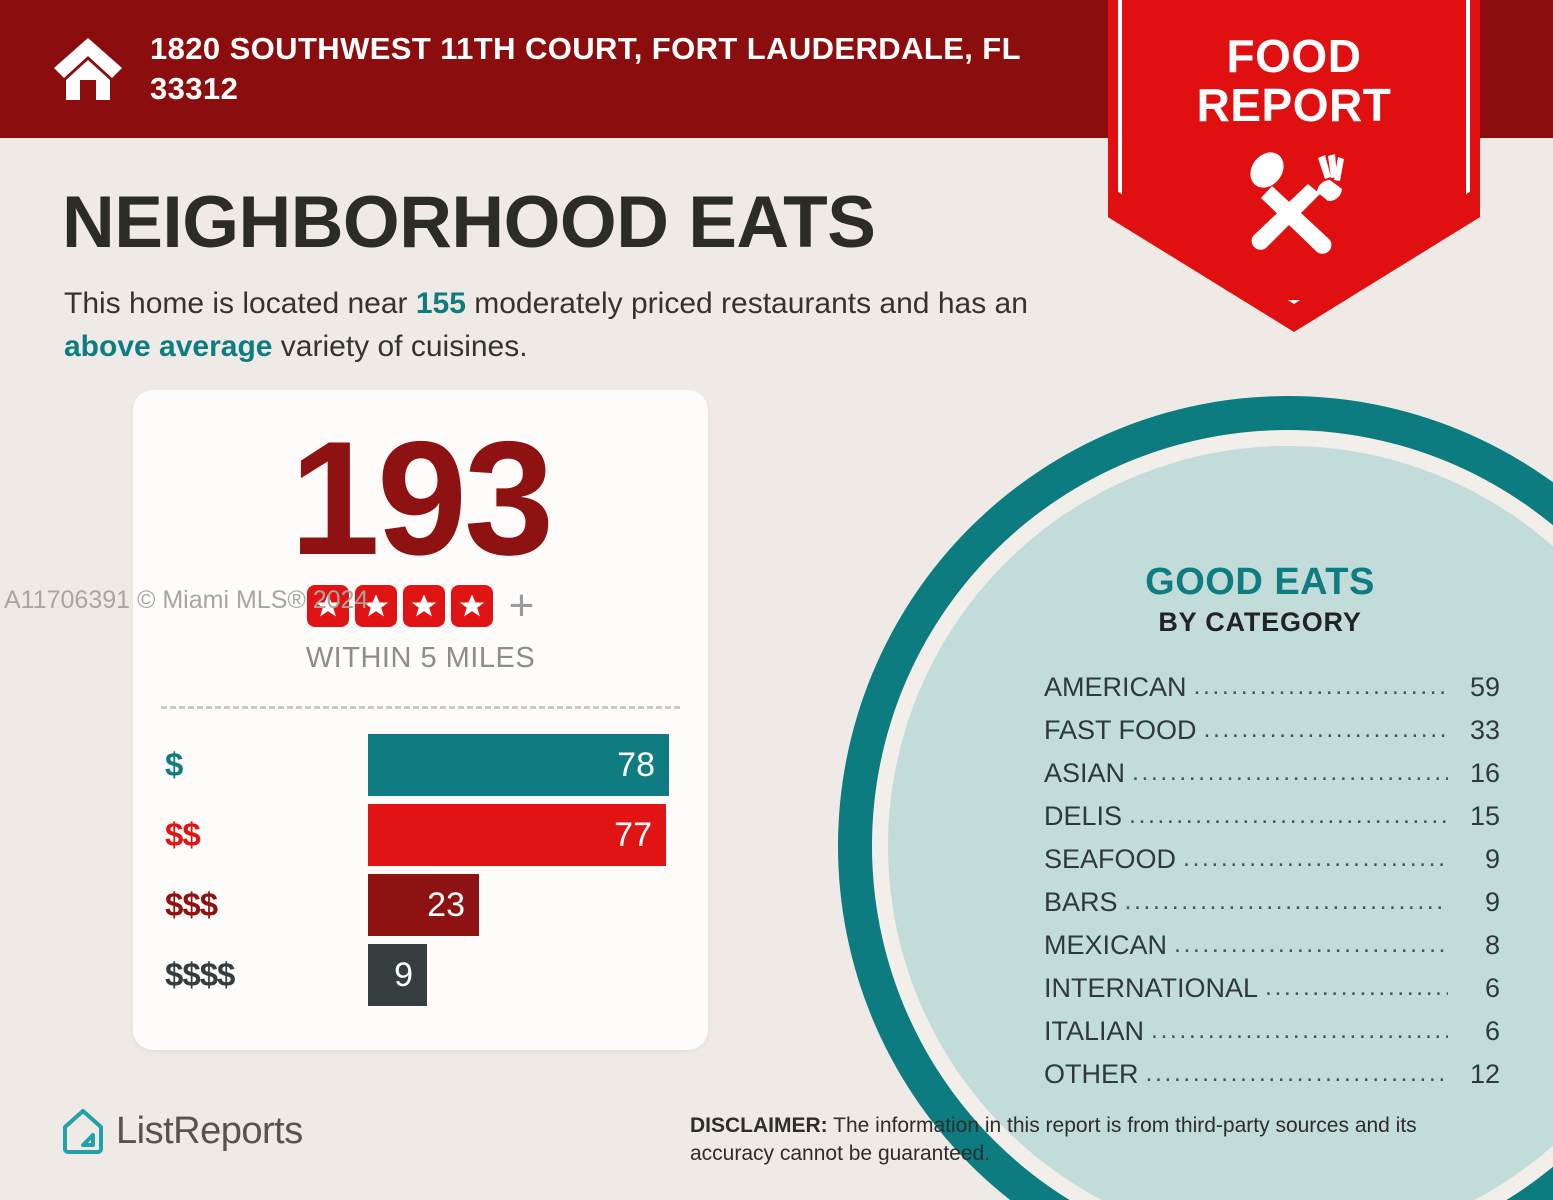 The height and width of the screenshot is (1200, 1553). I want to click on category-name: ASIAN, so click(1085, 772).